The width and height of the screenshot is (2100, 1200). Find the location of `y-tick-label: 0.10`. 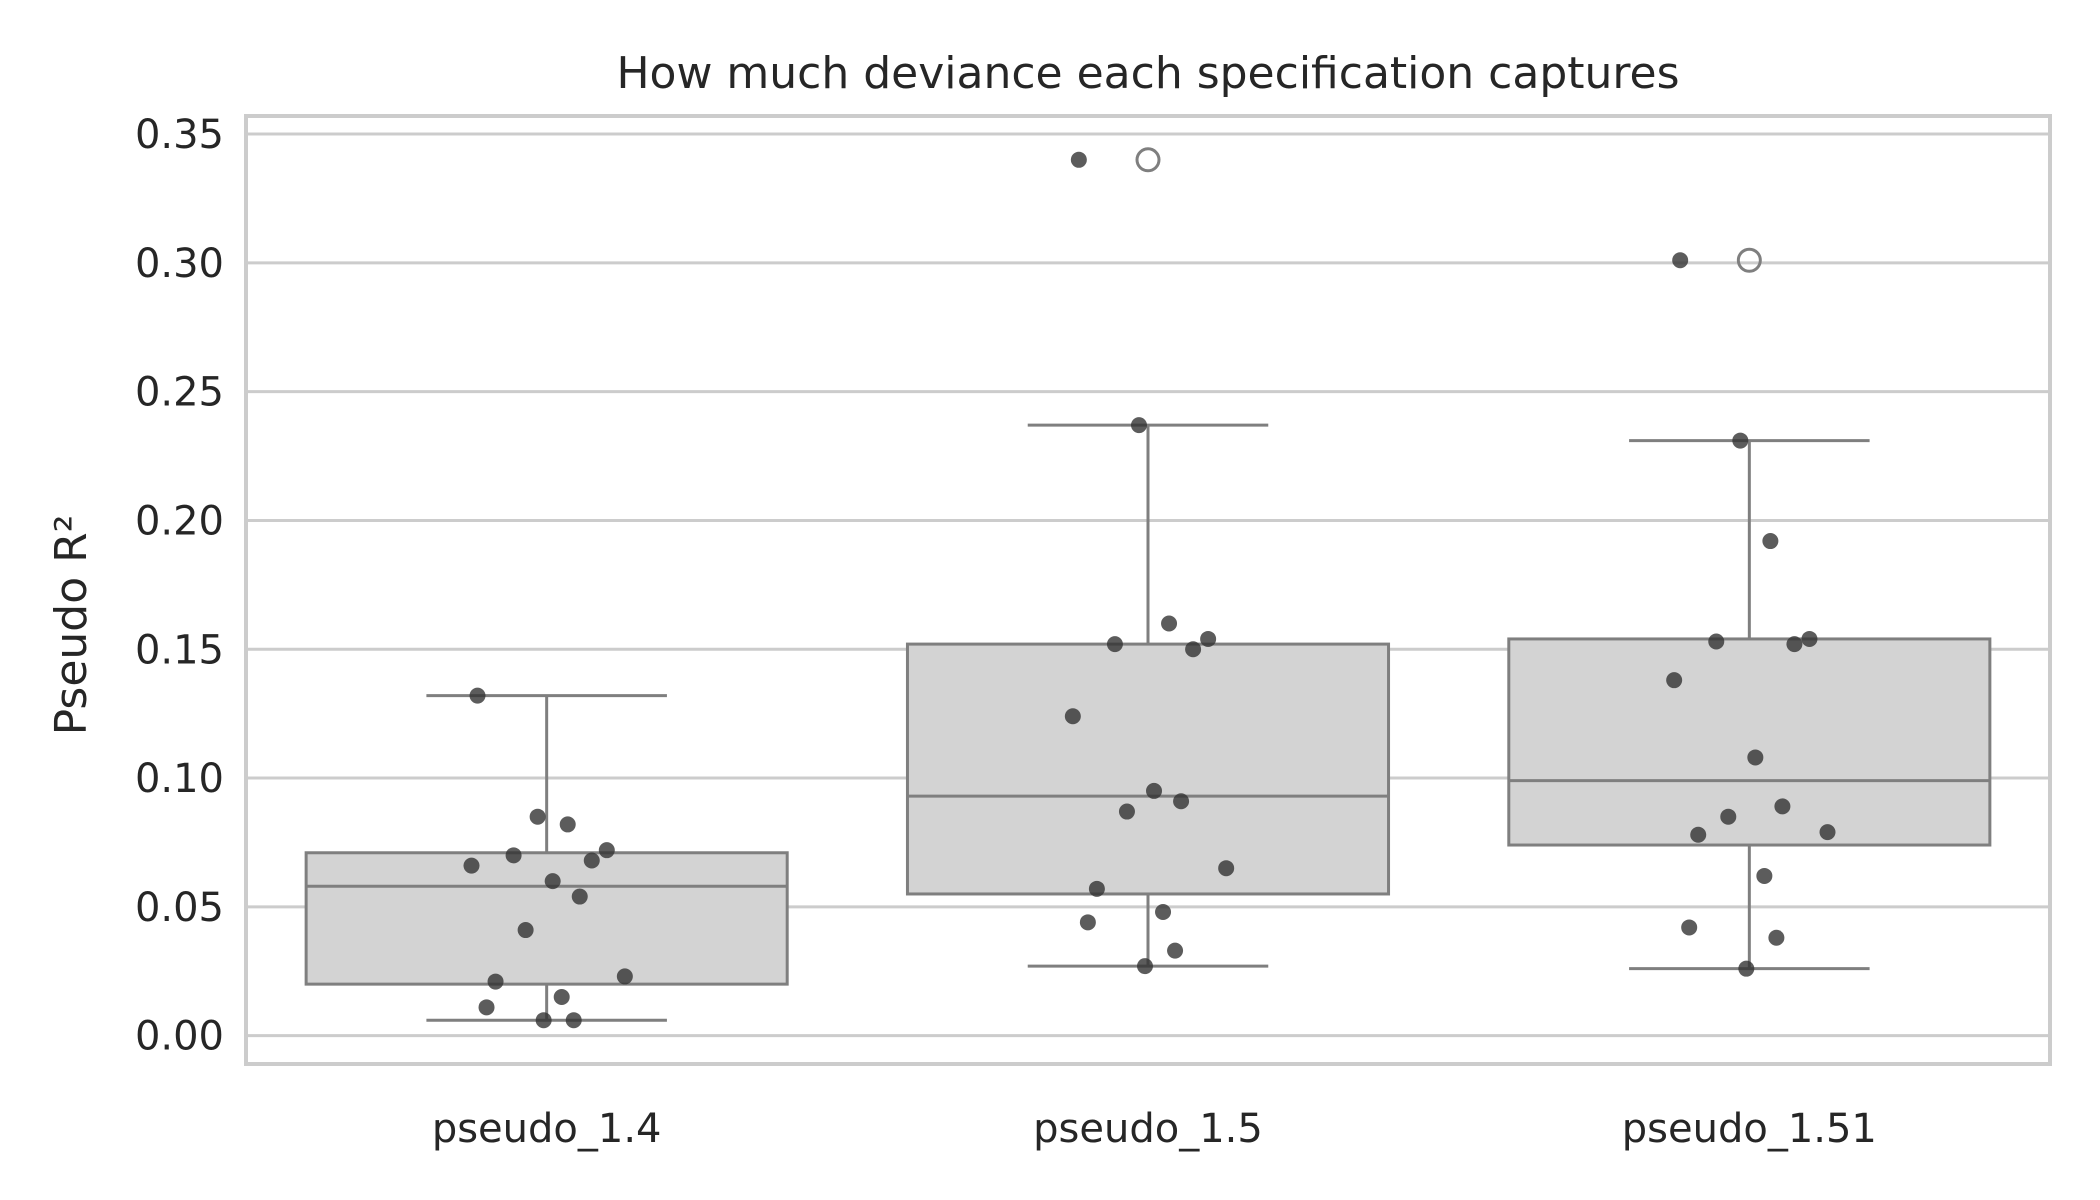

y-tick-label: 0.10 is located at coordinates (179, 779).